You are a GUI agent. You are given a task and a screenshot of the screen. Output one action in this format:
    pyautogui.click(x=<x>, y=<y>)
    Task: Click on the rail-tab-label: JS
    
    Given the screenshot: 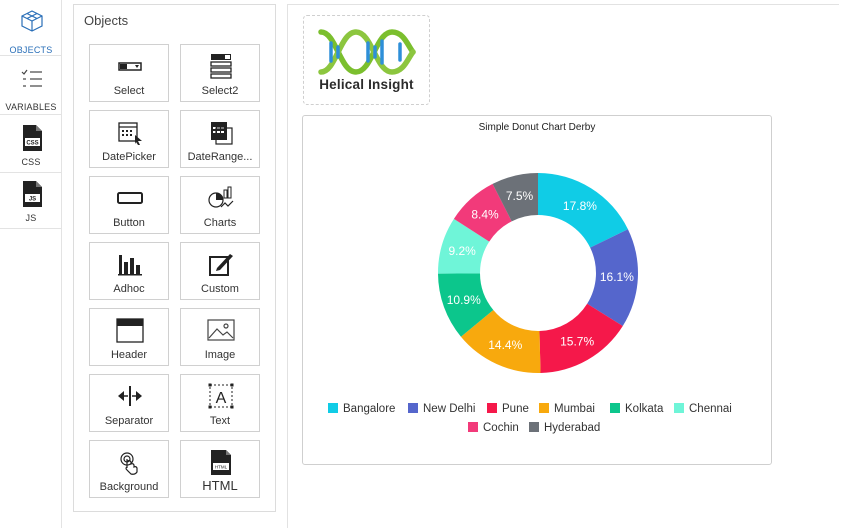 What is the action you would take?
    pyautogui.click(x=31, y=218)
    